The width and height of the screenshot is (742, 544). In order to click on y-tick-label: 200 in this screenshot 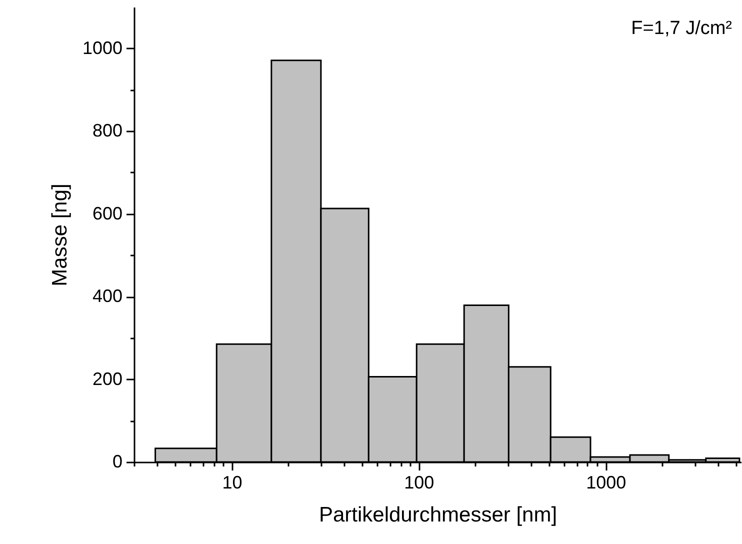, I will do `click(107, 378)`.